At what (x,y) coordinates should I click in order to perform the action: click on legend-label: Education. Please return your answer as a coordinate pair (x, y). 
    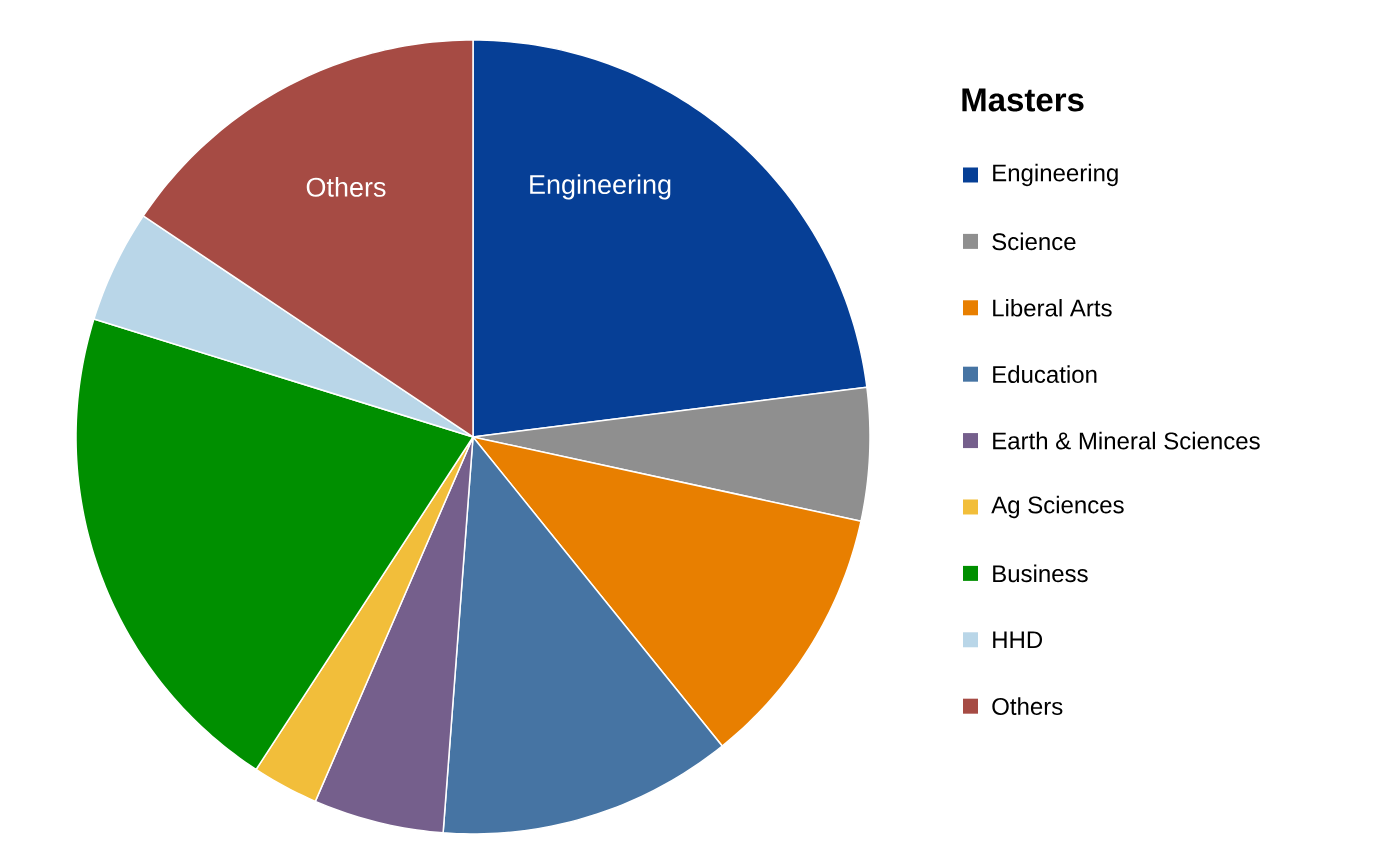
    Looking at the image, I should click on (1045, 374).